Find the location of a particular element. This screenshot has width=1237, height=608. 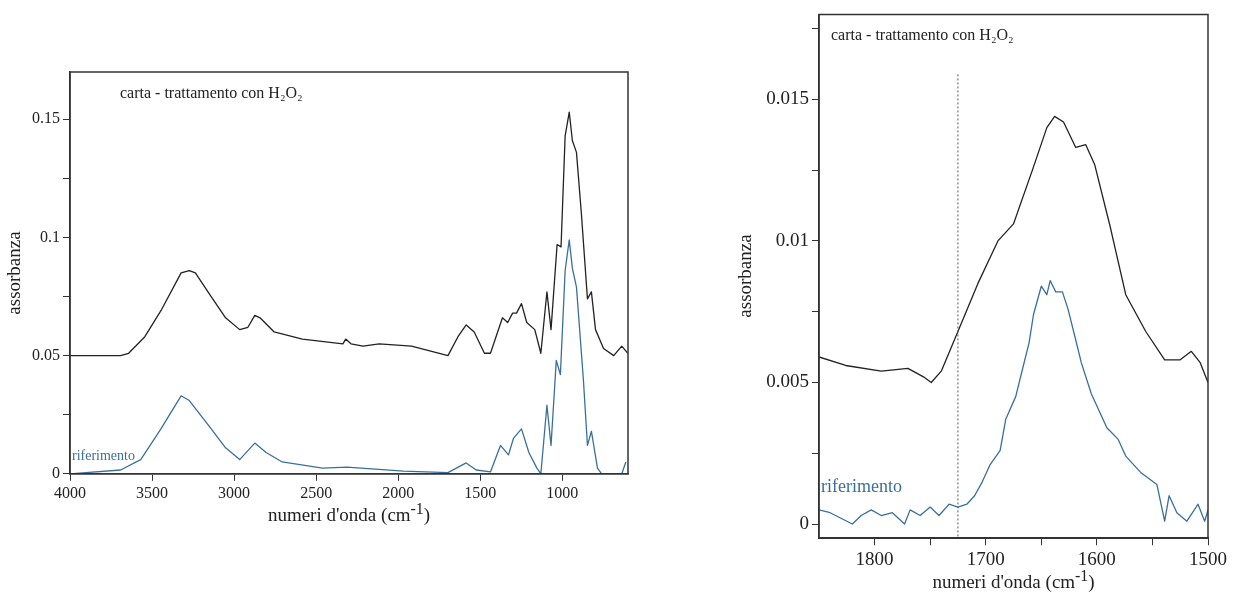

x-tick-label: 1600 is located at coordinates (1096, 558).